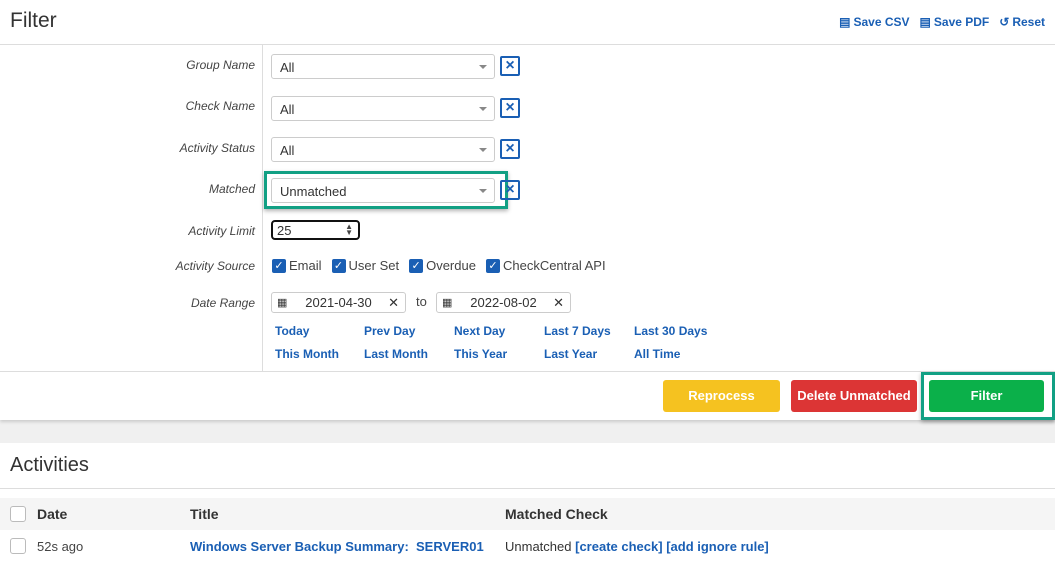 The image size is (1055, 563). What do you see at coordinates (925, 22) in the screenshot?
I see `pdf-file-icon: ▤` at bounding box center [925, 22].